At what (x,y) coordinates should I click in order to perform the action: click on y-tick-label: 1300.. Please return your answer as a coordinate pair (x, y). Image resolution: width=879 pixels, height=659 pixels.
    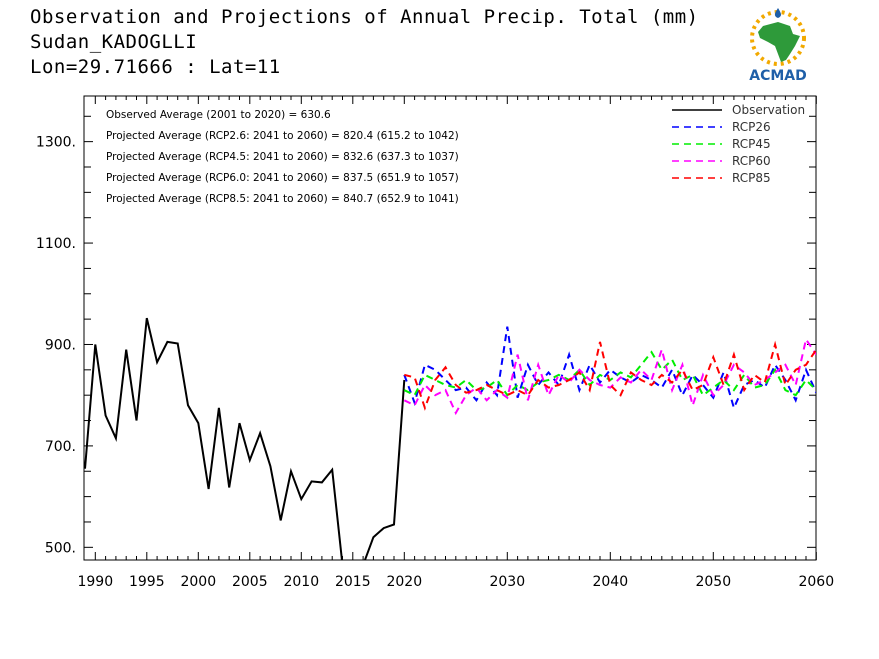
    Looking at the image, I should click on (56, 143).